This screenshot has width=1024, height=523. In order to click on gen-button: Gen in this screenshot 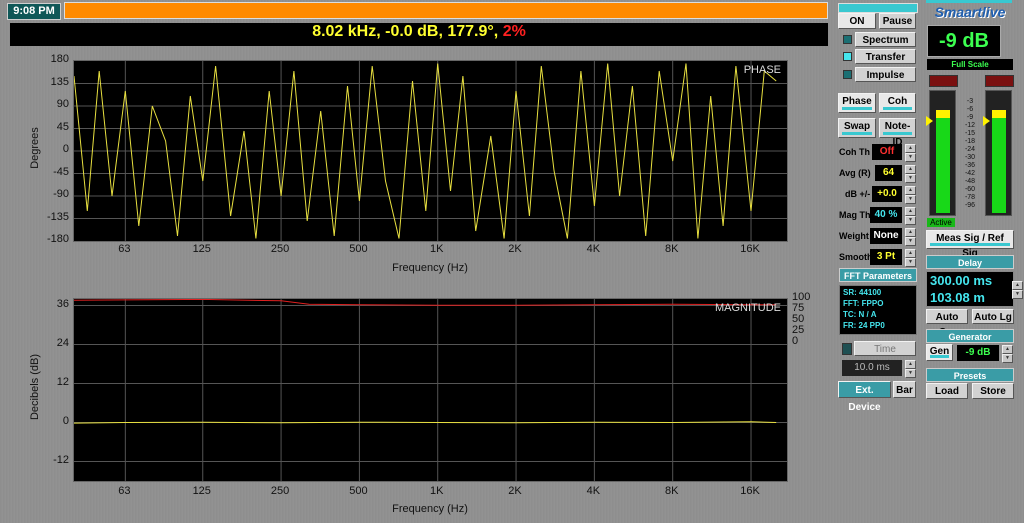, I will do `click(939, 352)`.